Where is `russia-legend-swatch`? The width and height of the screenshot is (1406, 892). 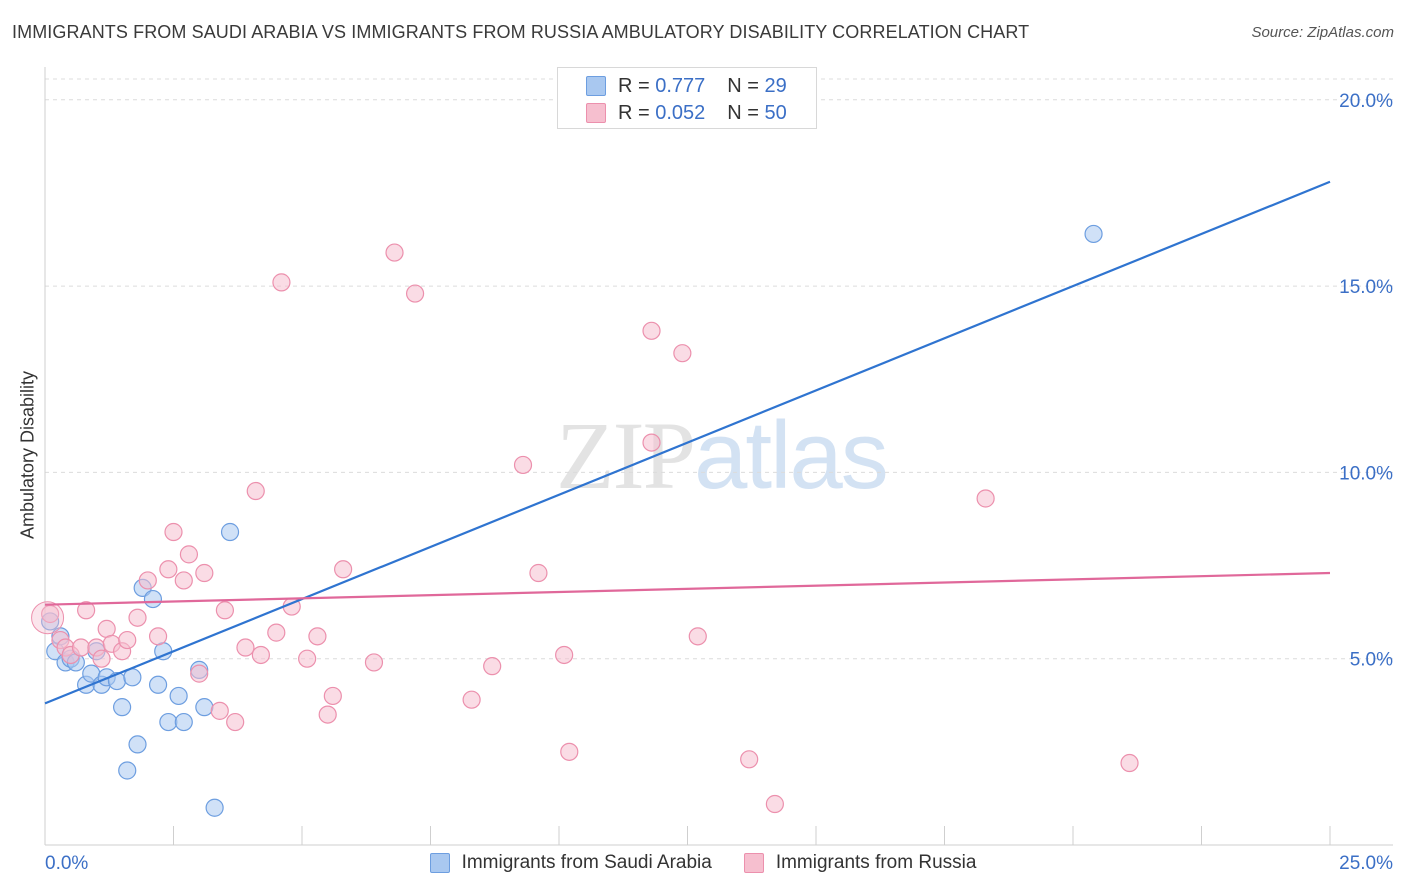 russia-legend-swatch is located at coordinates (753, 863).